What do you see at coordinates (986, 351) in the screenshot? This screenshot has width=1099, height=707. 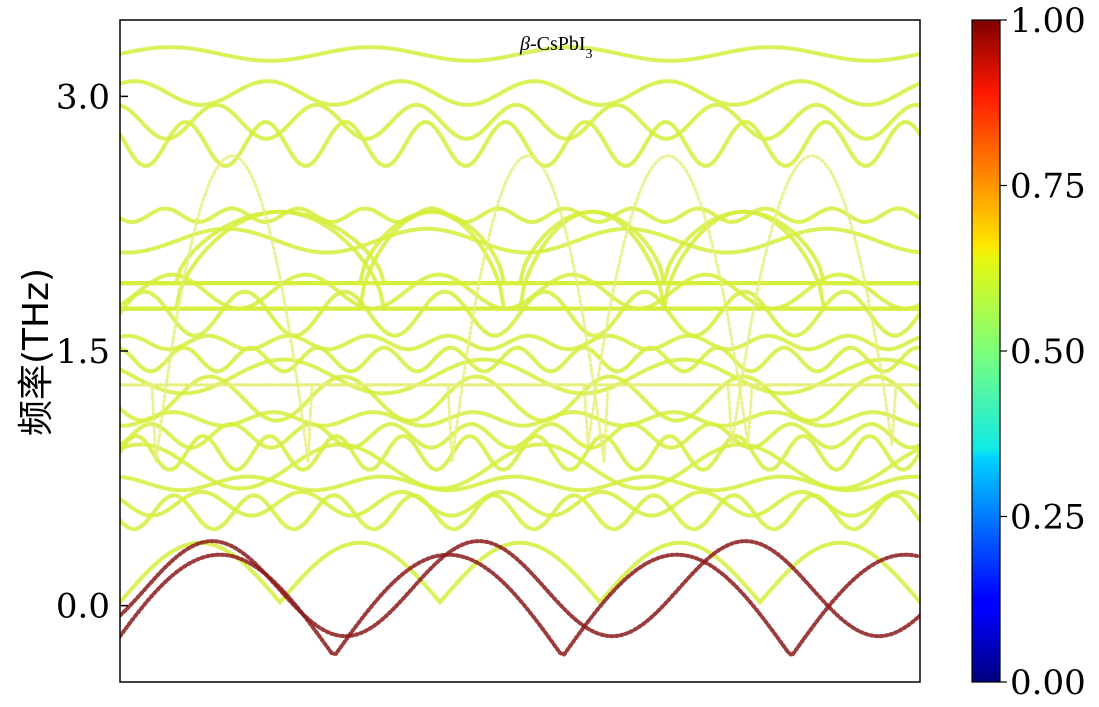 I see `colorbar-gradient` at bounding box center [986, 351].